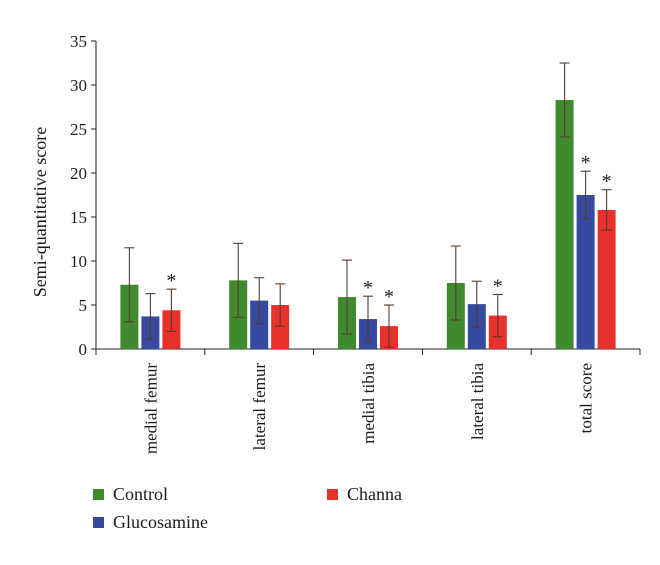 This screenshot has width=660, height=565. I want to click on y-tick-label: 0, so click(83, 349).